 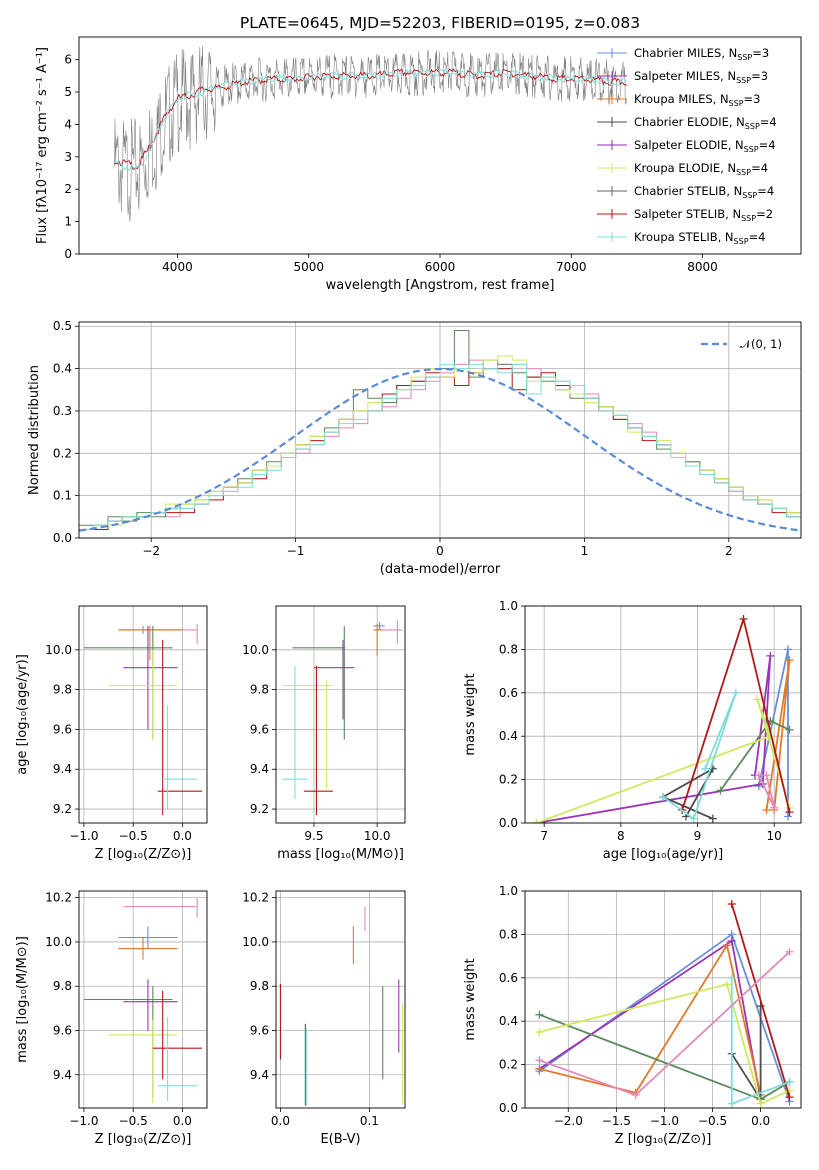 What do you see at coordinates (508, 736) in the screenshot?
I see `y-tick-label: 0.4` at bounding box center [508, 736].